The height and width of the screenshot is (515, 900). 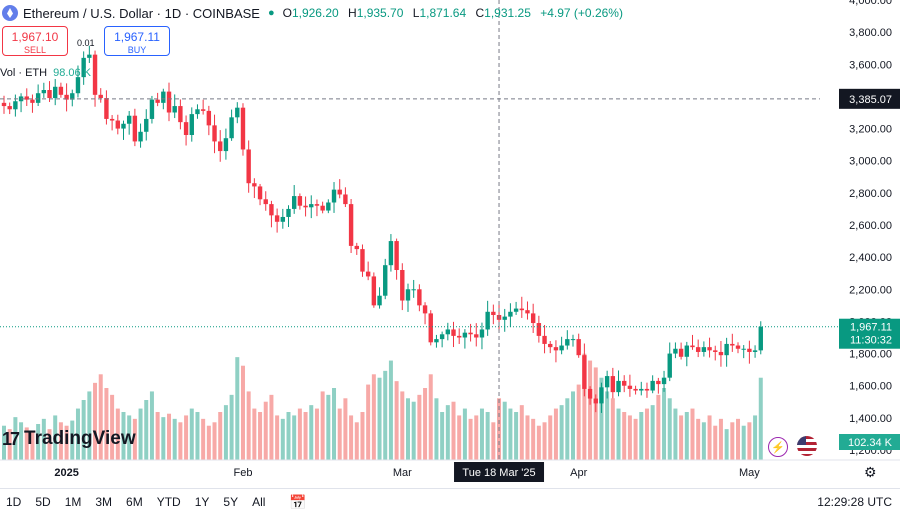 What do you see at coordinates (870, 194) in the screenshot?
I see `y-tick-label: 2,800.00` at bounding box center [870, 194].